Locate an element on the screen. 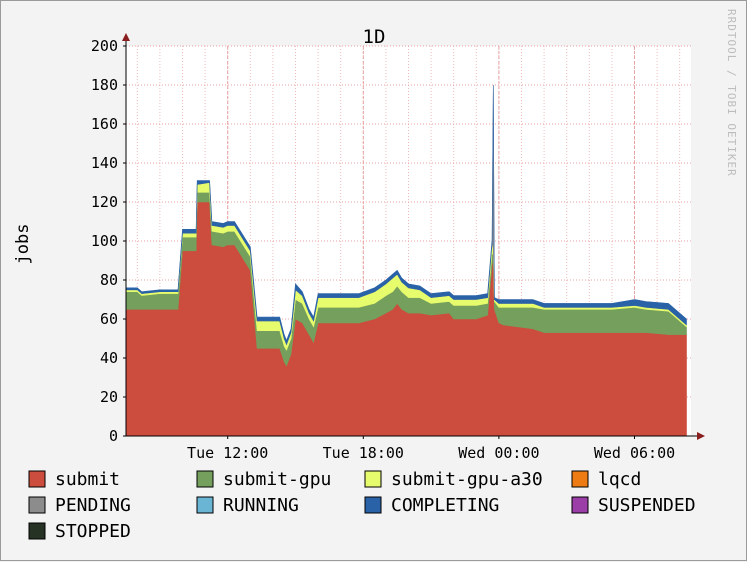 Image resolution: width=747 pixels, height=562 pixels. legend-label: submit-gpu-a30 is located at coordinates (467, 479).